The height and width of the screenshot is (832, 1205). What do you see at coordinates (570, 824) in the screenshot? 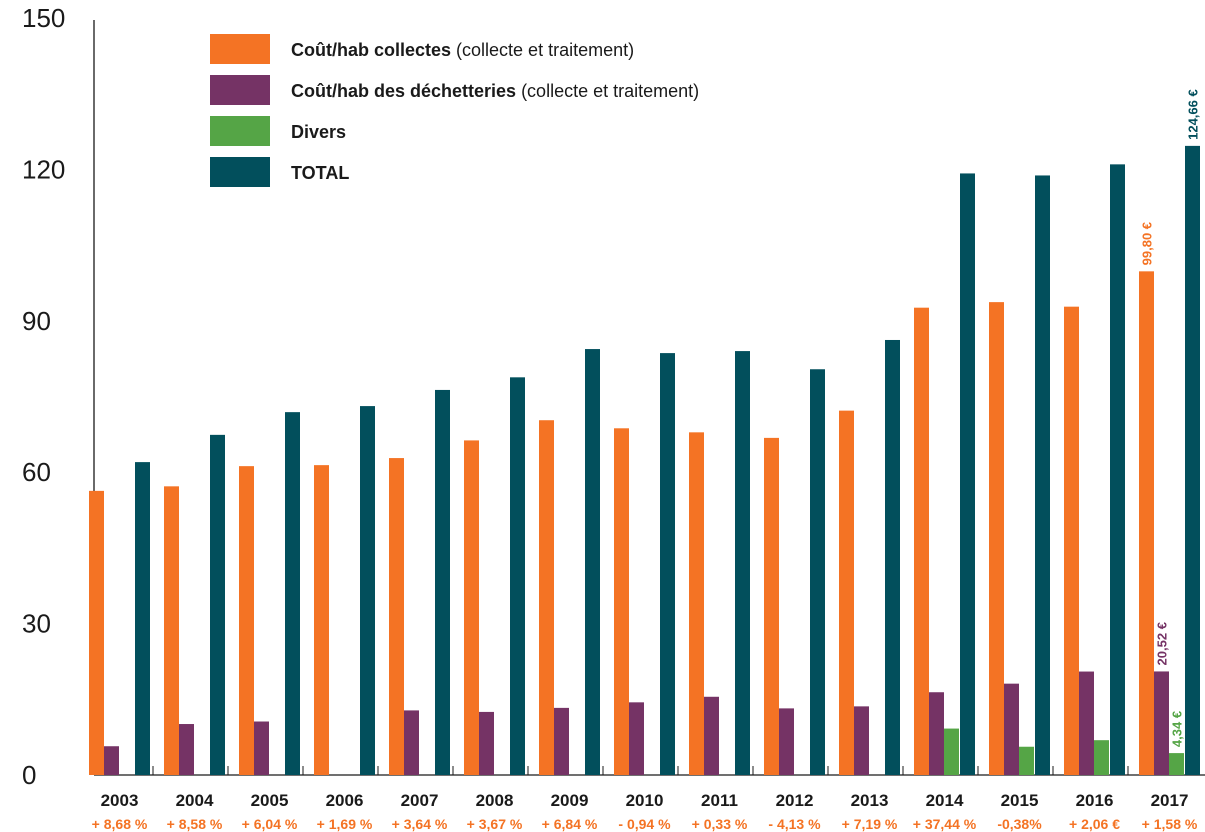
I see `variation-label: + 6,84 %` at bounding box center [570, 824].